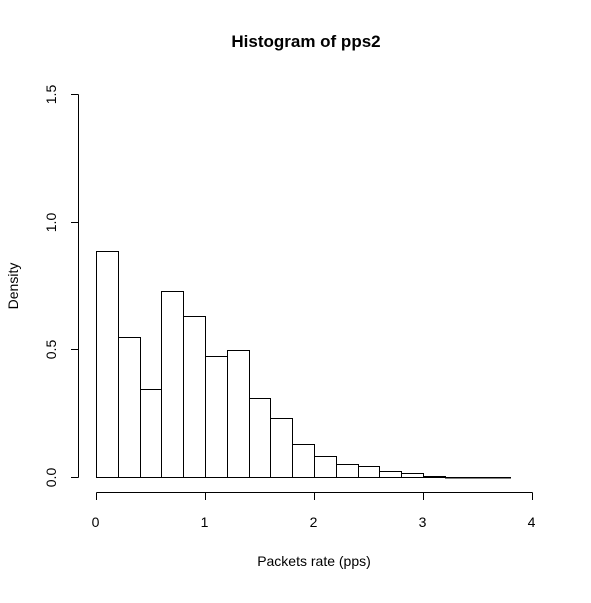 Image resolution: width=591 pixels, height=603 pixels. I want to click on x-tick-label: 0, so click(96, 522).